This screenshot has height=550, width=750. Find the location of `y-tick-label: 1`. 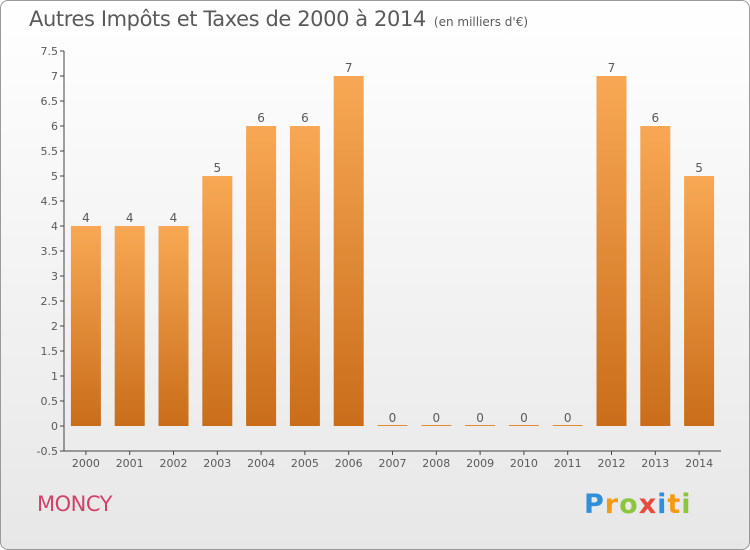

y-tick-label: 1 is located at coordinates (54, 376).